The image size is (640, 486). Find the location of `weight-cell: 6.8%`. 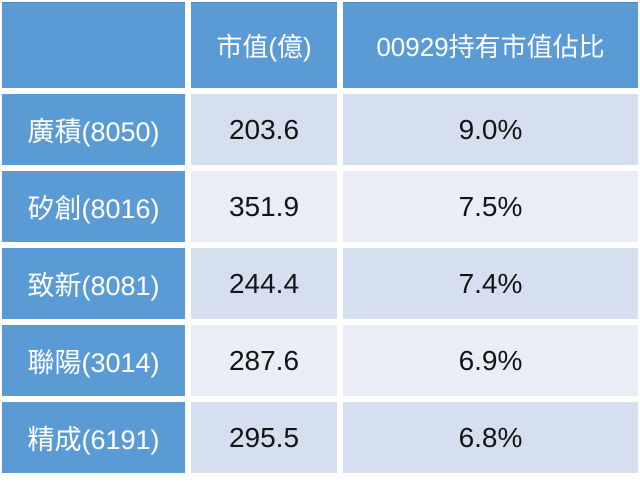

weight-cell: 6.8% is located at coordinates (490, 437).